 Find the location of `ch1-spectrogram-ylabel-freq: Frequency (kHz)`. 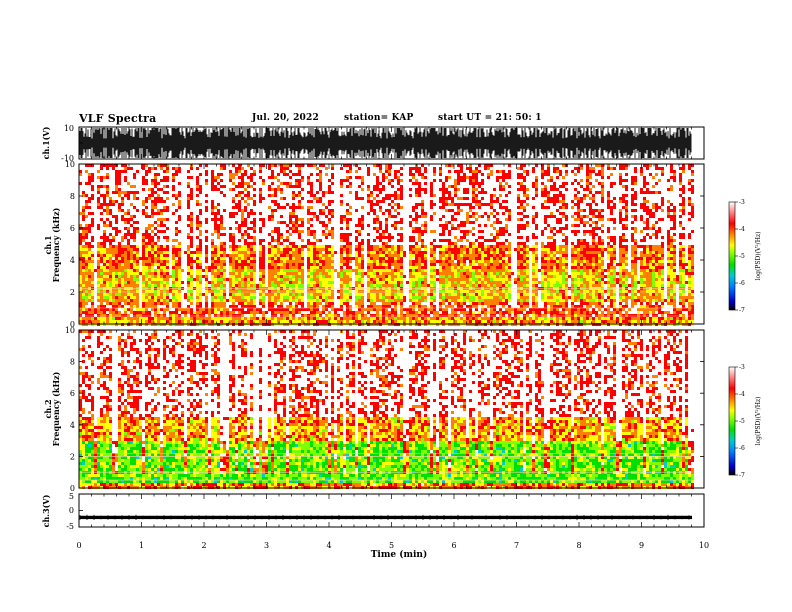

ch1-spectrogram-ylabel-freq: Frequency (kHz) is located at coordinates (56, 244).